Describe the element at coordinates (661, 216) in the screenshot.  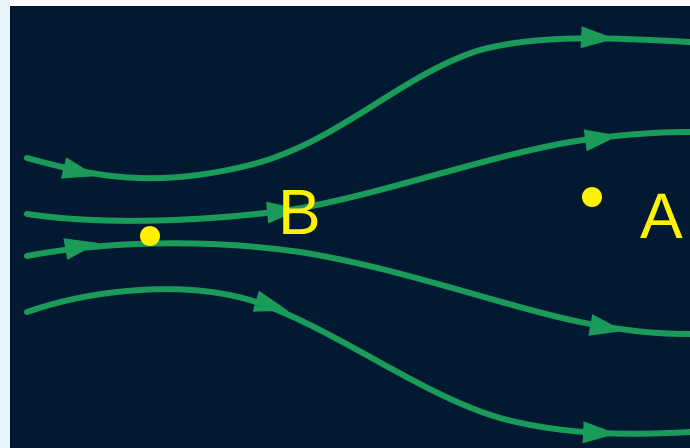
I see `point-a-label: A` at that location.